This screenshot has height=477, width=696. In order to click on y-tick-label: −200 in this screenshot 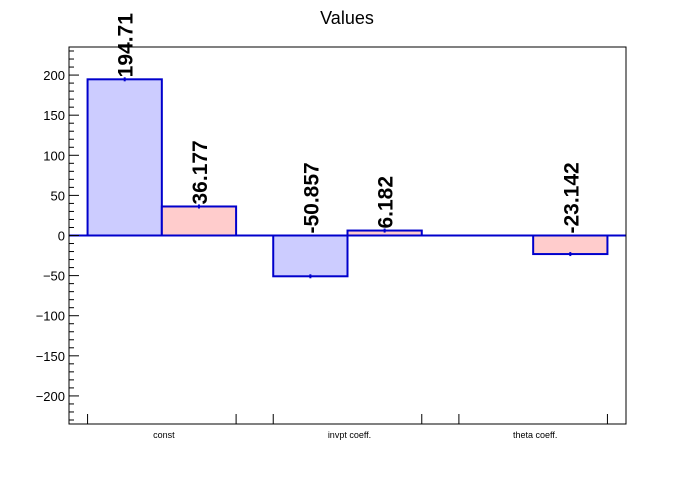, I will do `click(50, 396)`.